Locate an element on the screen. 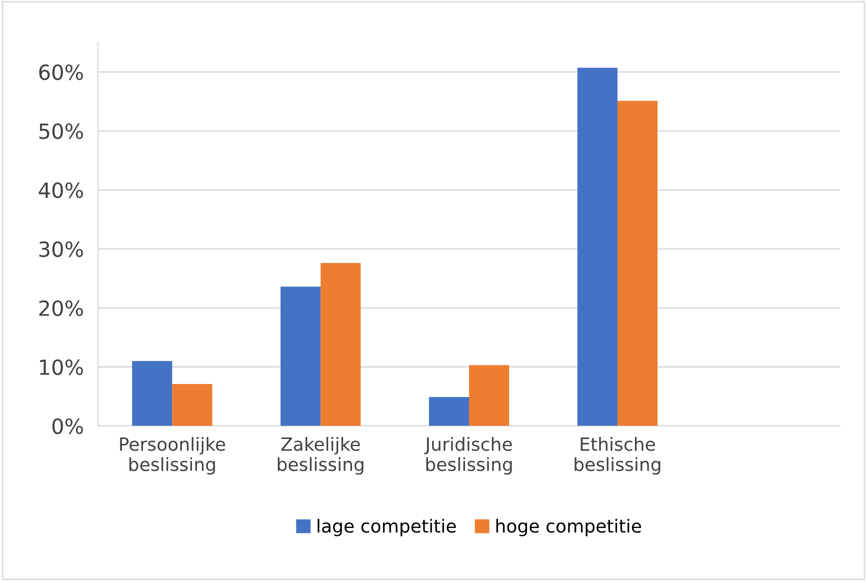 This screenshot has height=581, width=867. legend-label: lage competitie is located at coordinates (387, 527).